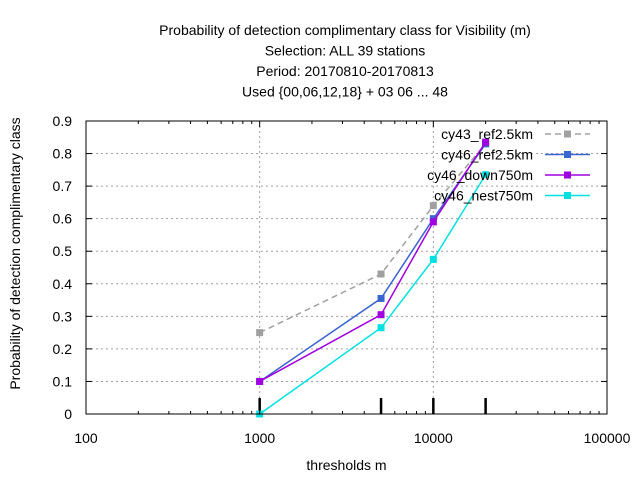 The height and width of the screenshot is (480, 640). Describe the element at coordinates (433, 438) in the screenshot. I see `x-tick-label: 10000` at that location.